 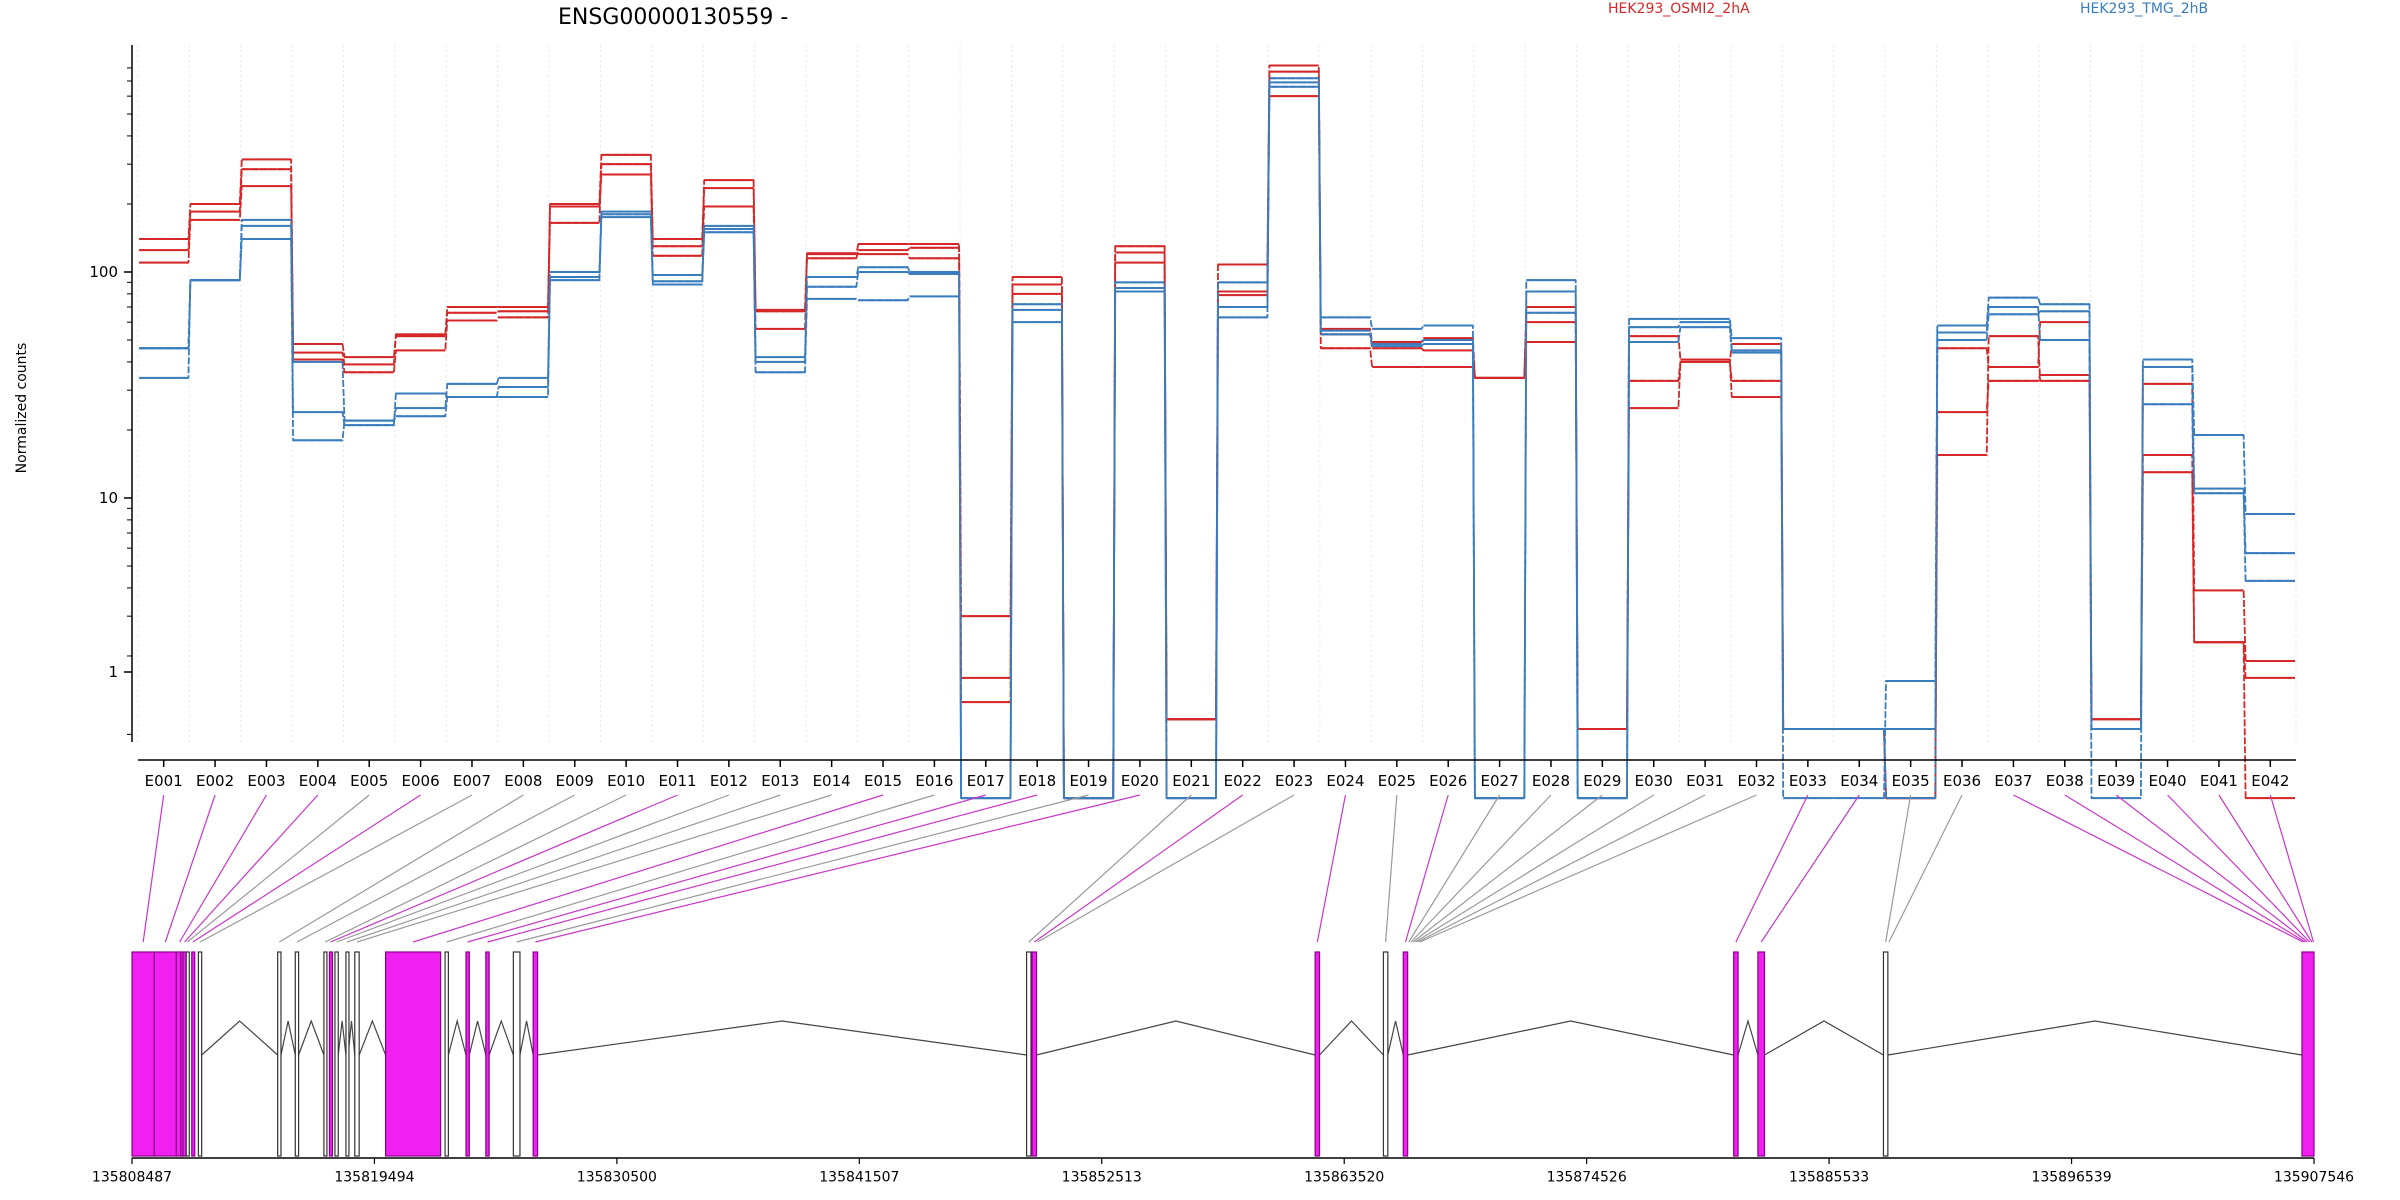 What do you see at coordinates (318, 781) in the screenshot?
I see `x-tick-label: E004` at bounding box center [318, 781].